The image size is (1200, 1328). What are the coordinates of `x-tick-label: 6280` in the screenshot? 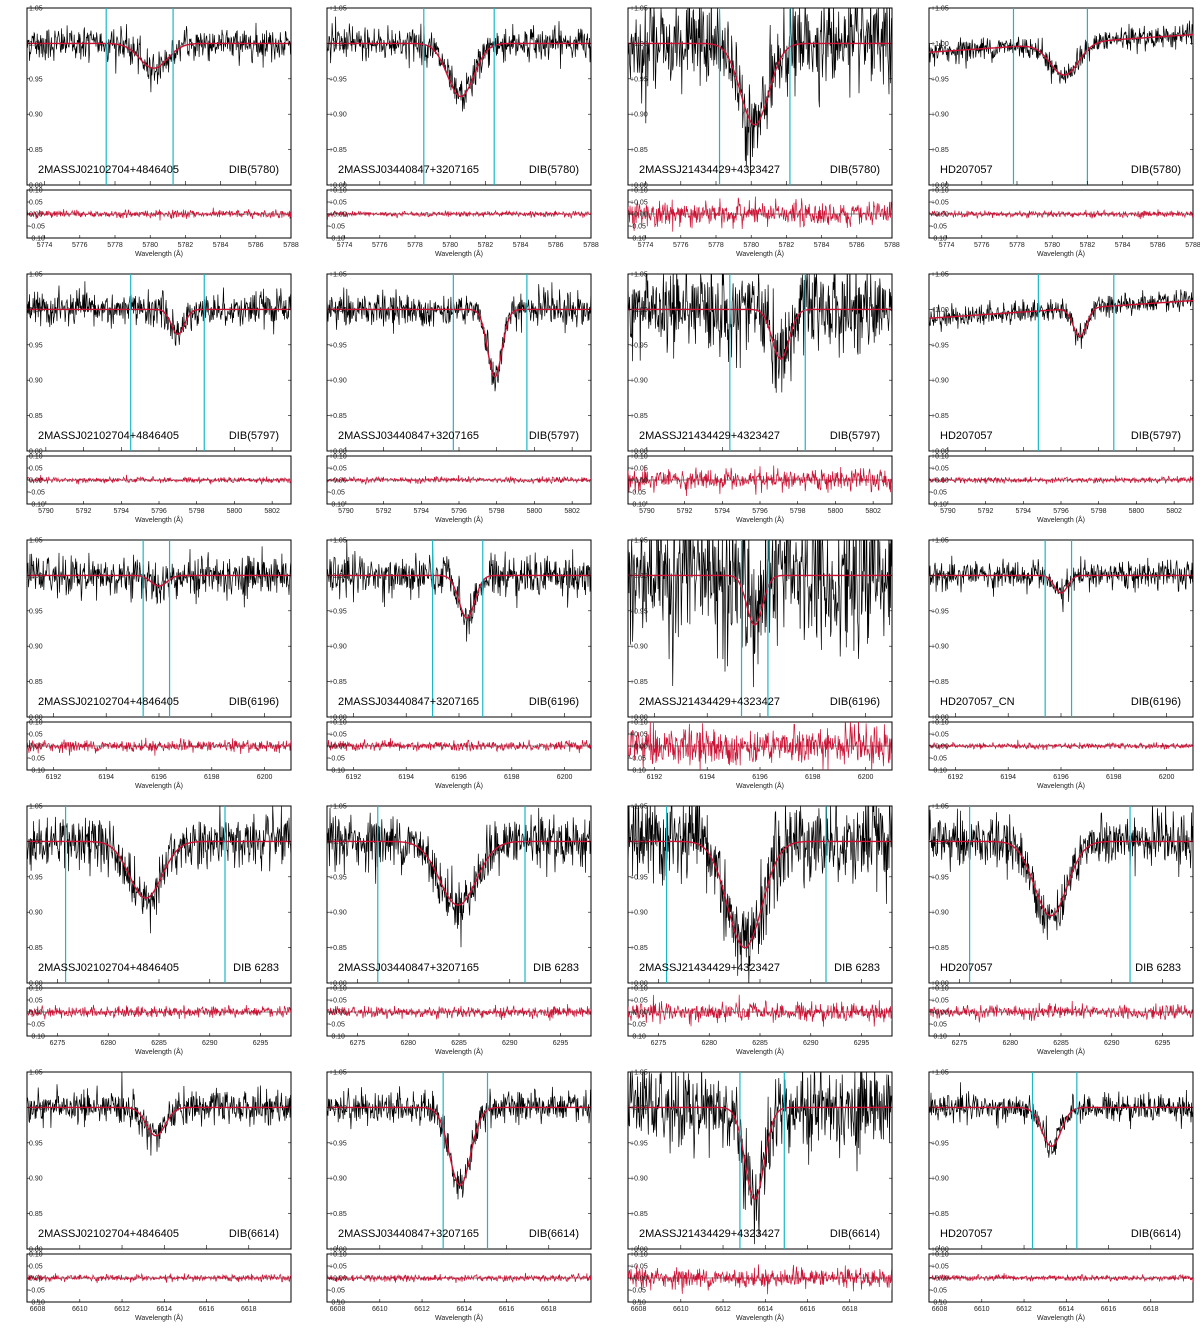 It's located at (1010, 1043).